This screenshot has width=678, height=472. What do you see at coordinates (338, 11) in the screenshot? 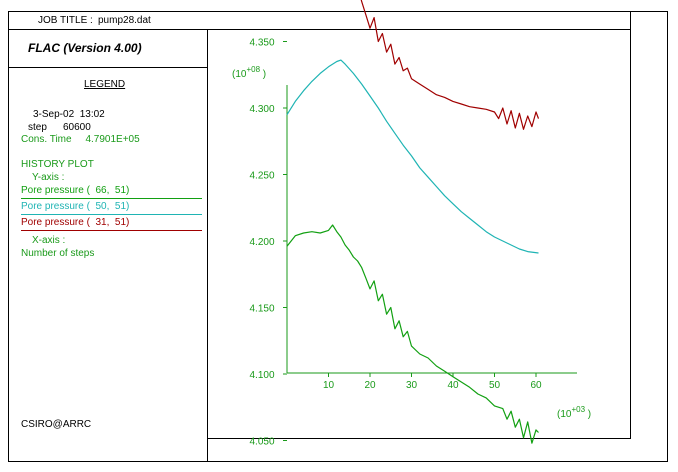
I see `frame-top` at bounding box center [338, 11].